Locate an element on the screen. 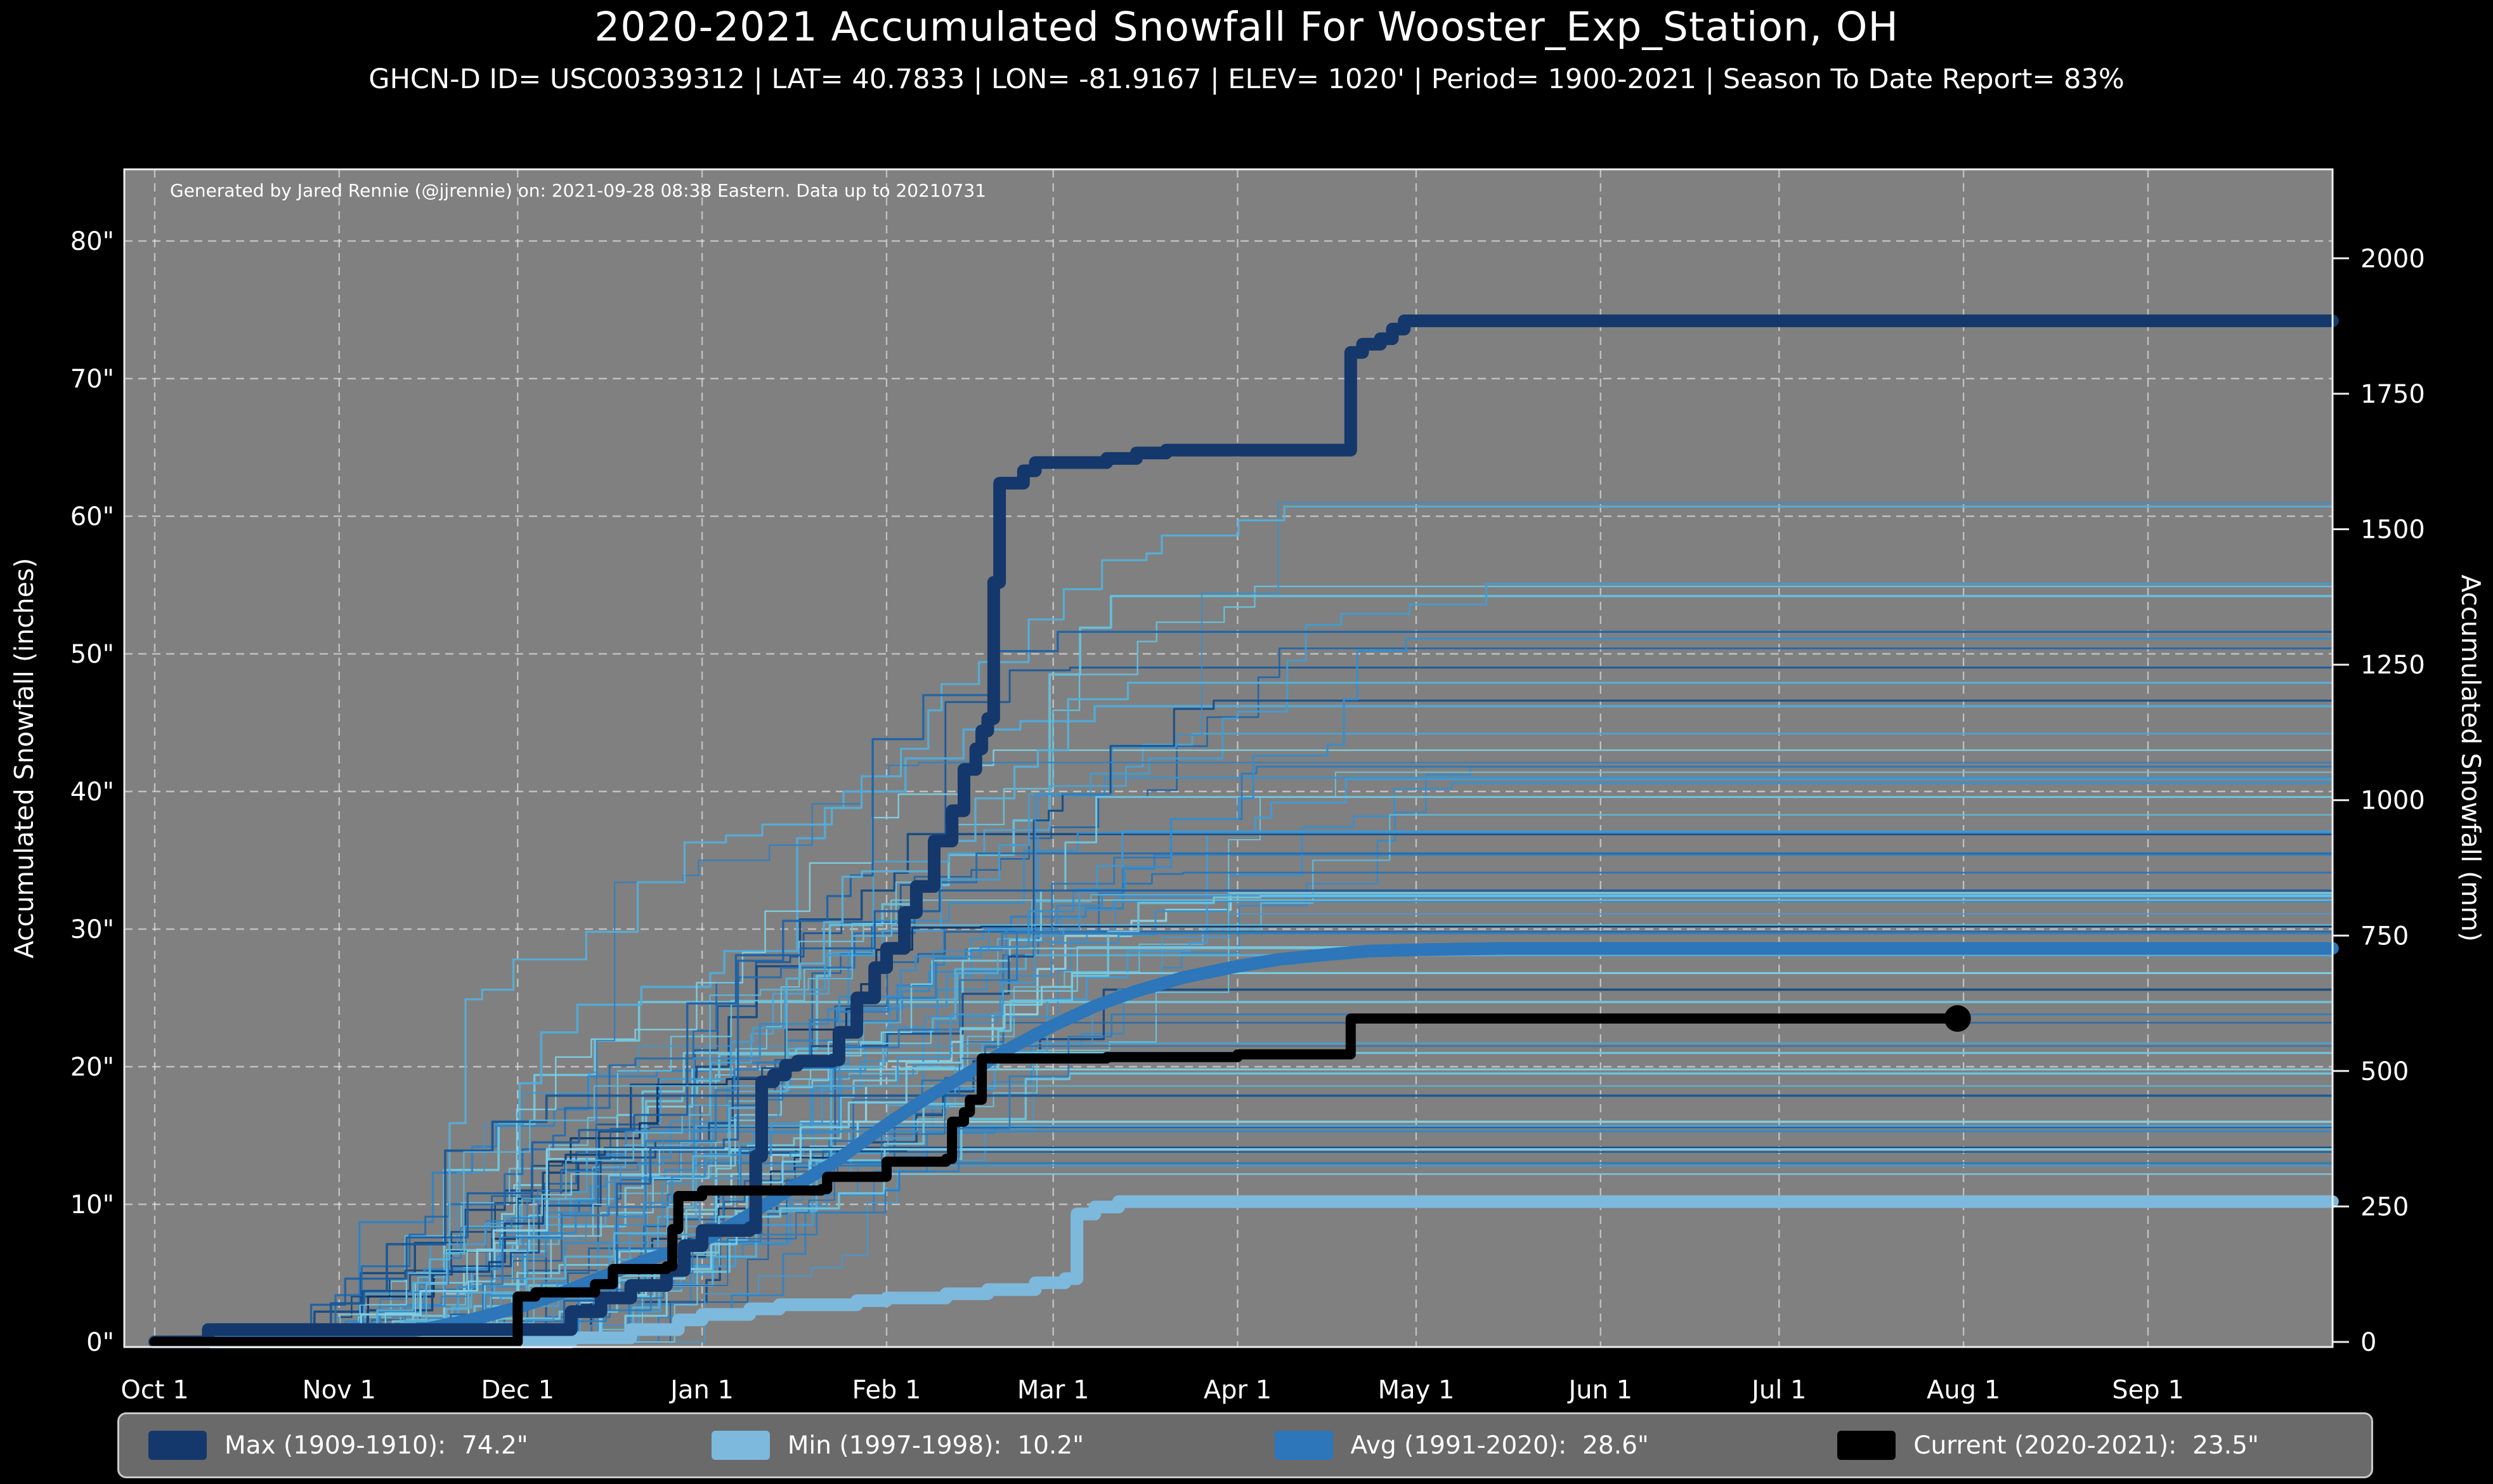  legend-label-current: Current (2020-2021): 23.5" is located at coordinates (2086, 1445).